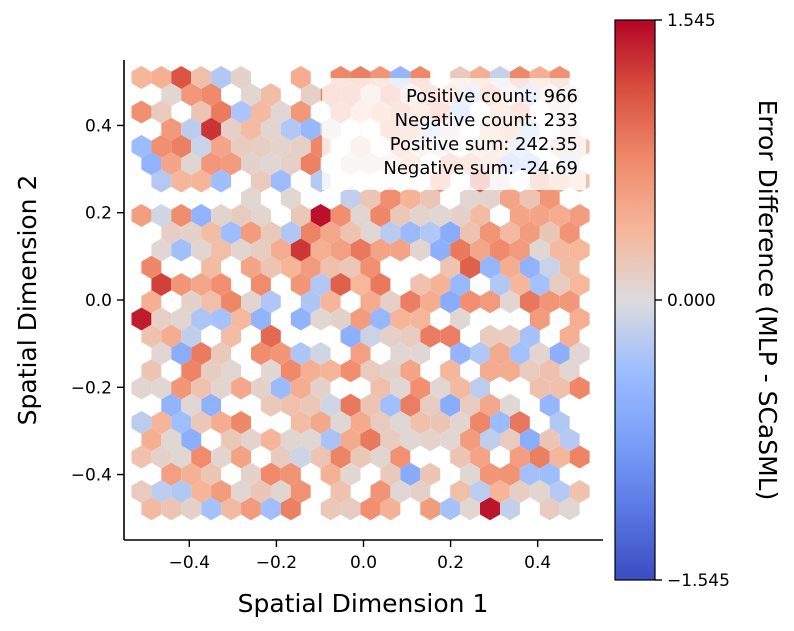 The image size is (794, 631). What do you see at coordinates (91, 388) in the screenshot?
I see `y-tick-label: −0.2` at bounding box center [91, 388].